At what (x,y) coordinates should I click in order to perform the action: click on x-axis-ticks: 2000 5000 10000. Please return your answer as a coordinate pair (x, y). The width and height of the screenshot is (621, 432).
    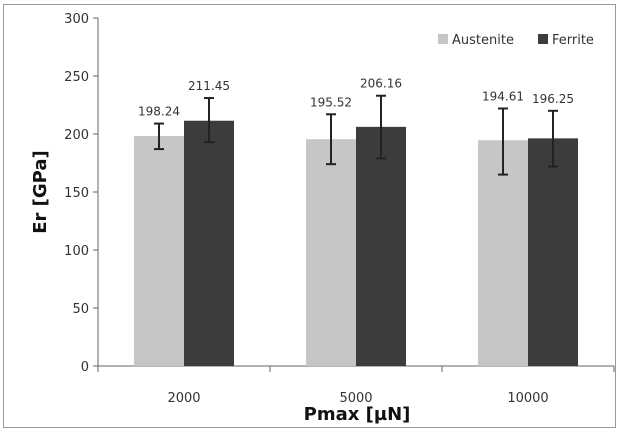
    Looking at the image, I should click on (356, 386).